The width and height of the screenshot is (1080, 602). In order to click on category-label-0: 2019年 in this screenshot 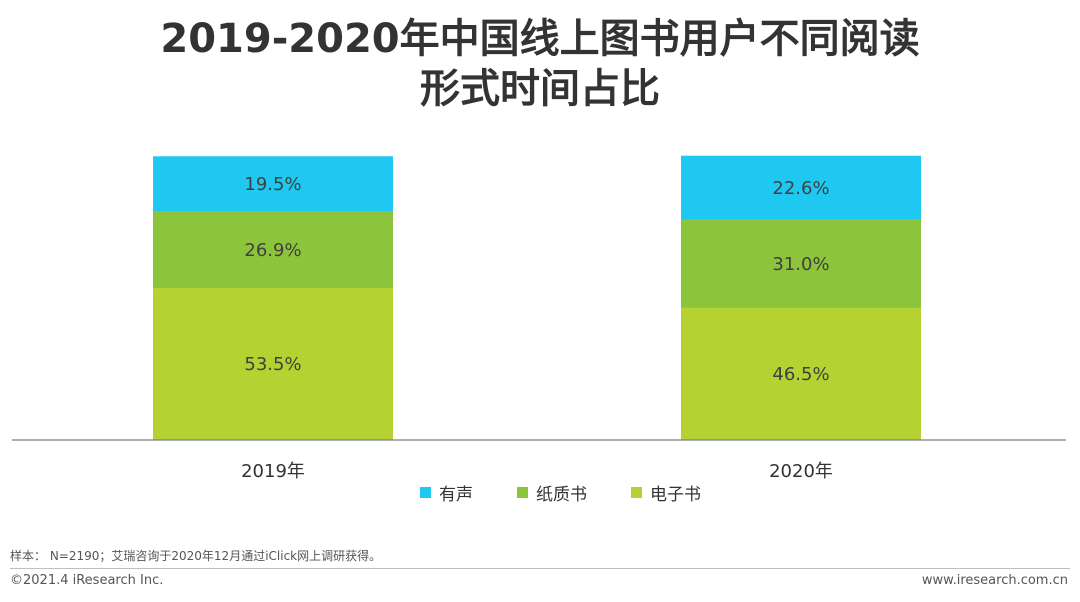, I will do `click(273, 471)`.